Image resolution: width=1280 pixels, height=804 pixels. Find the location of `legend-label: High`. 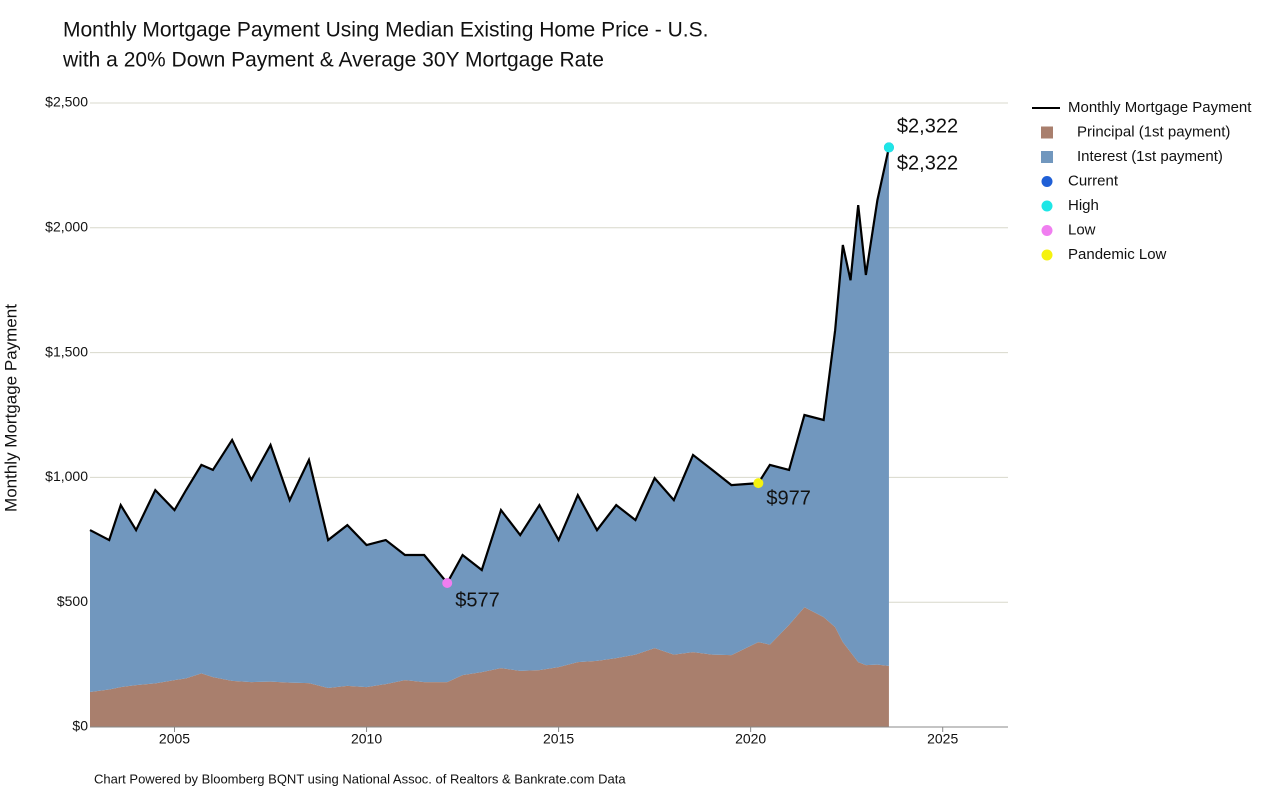

legend-label: High is located at coordinates (1083, 205).